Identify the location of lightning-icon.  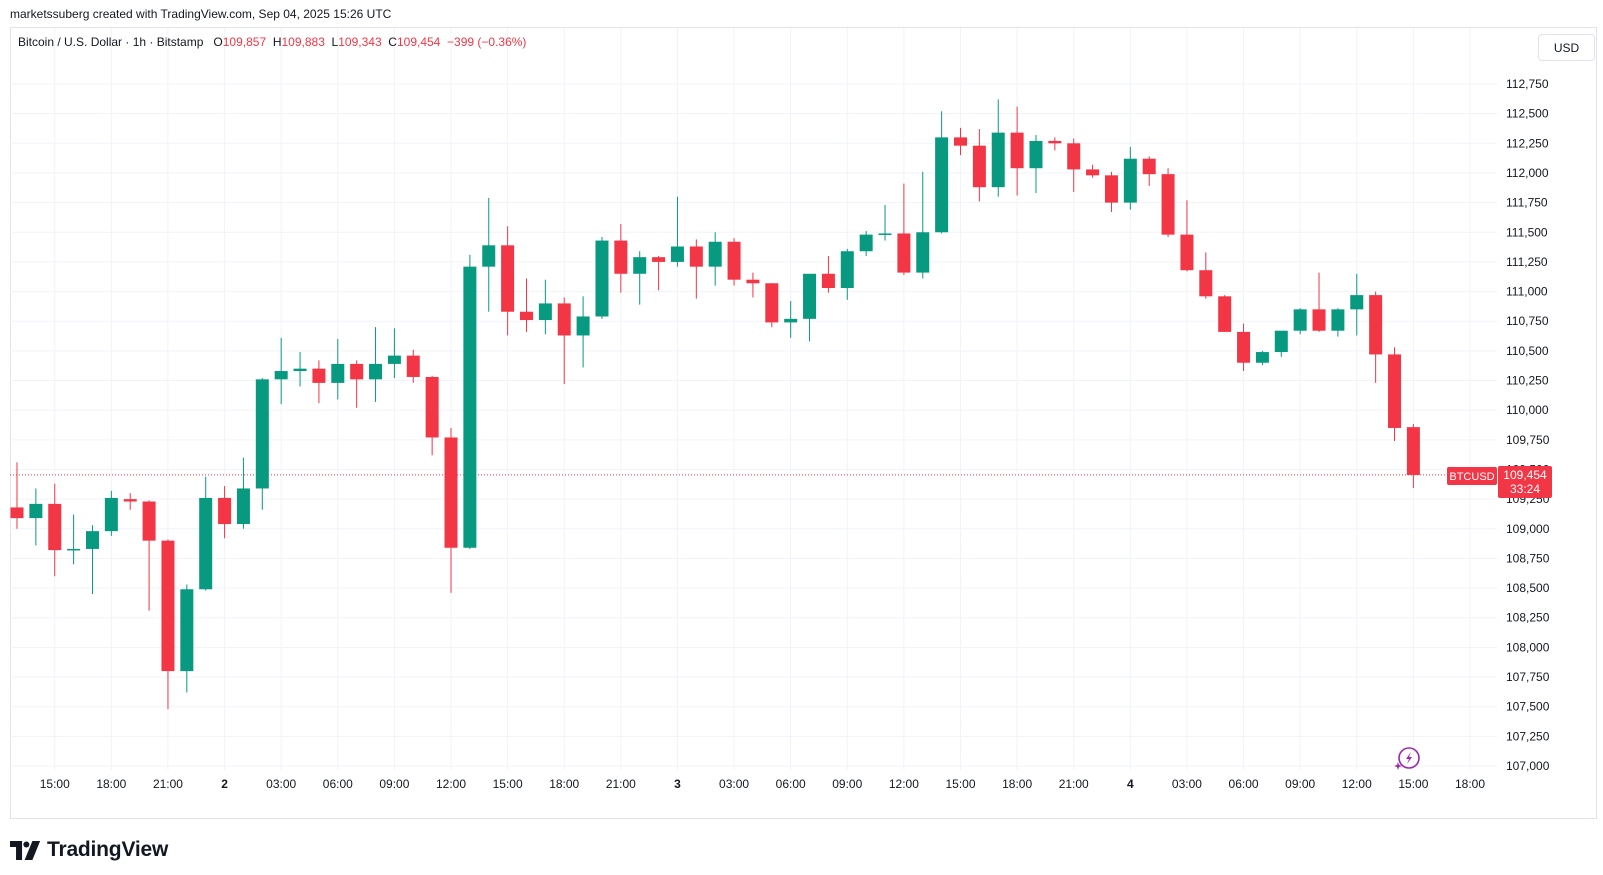
(1407, 758).